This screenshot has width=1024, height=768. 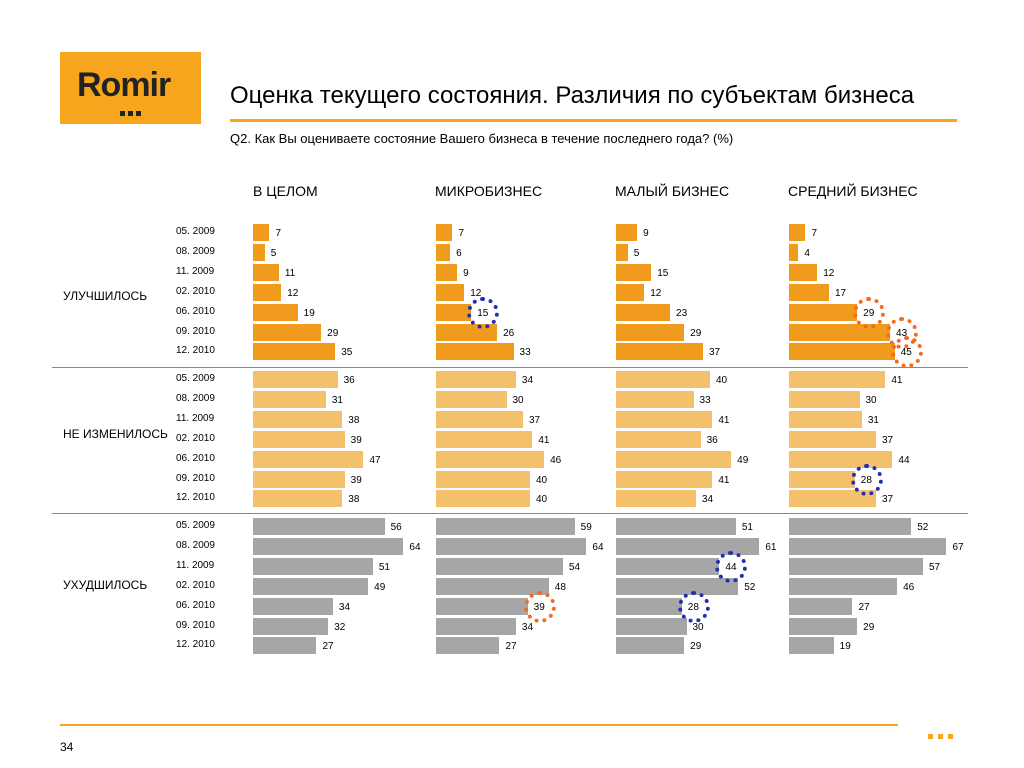 What do you see at coordinates (459, 253) in the screenshot?
I see `data-label: 6` at bounding box center [459, 253].